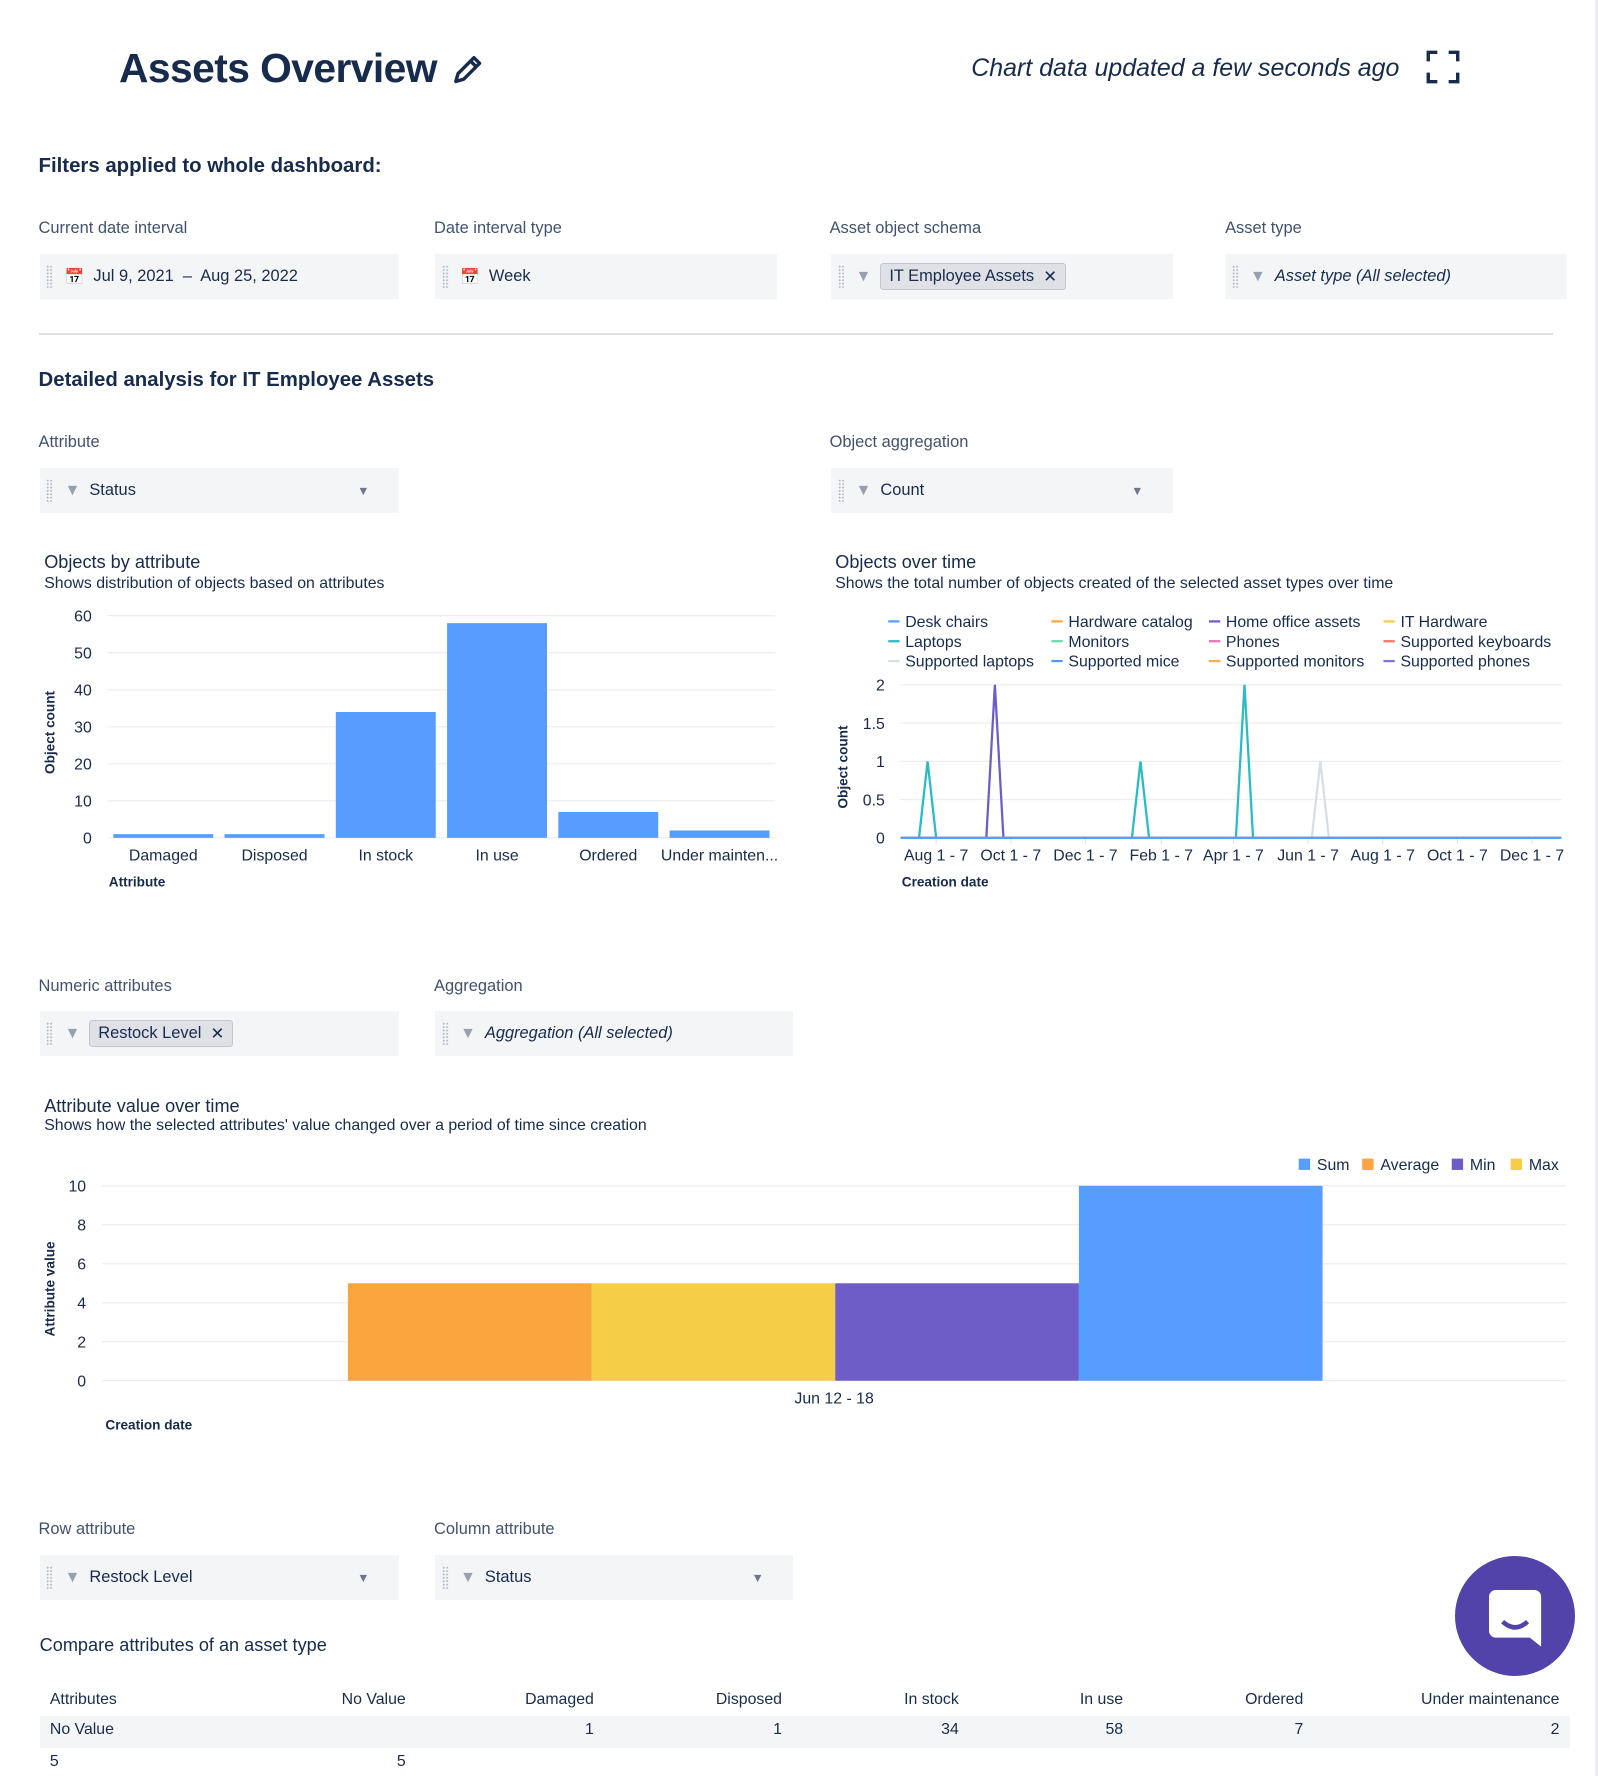 Image resolution: width=1598 pixels, height=1776 pixels. I want to click on legend-label: Supported keyboards, so click(1476, 642).